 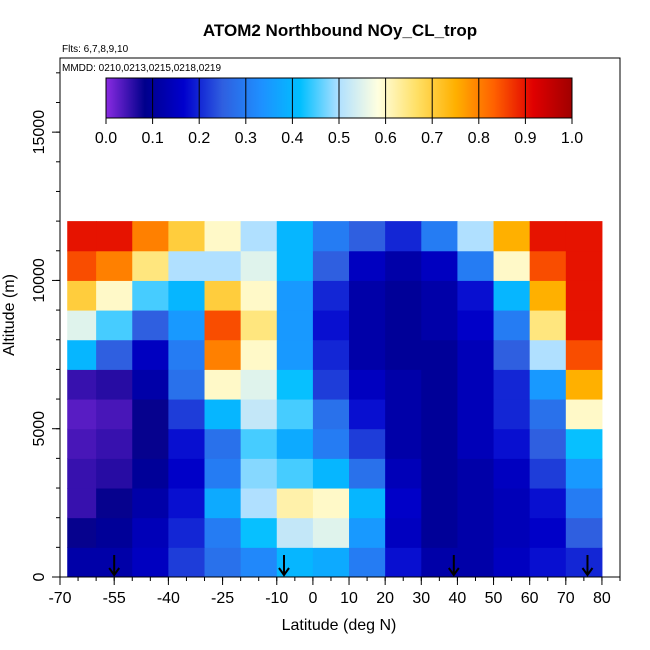 I want to click on colorbar-tick-label: 0.7, so click(x=432, y=138).